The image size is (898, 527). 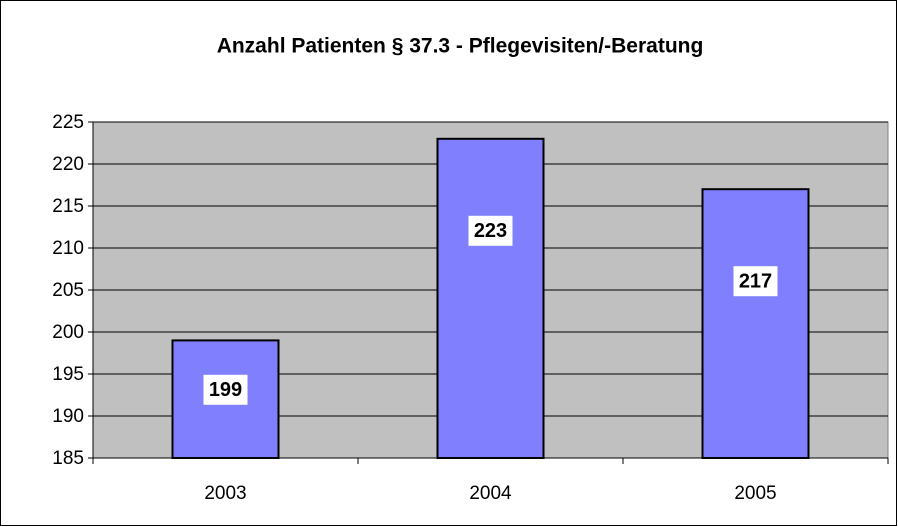 I want to click on y-tick-label: 205, so click(x=68, y=290).